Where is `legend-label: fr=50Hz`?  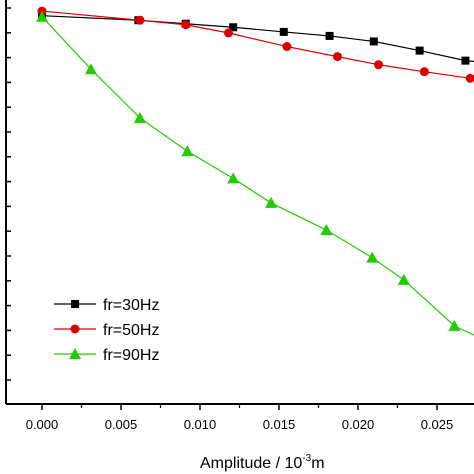
legend-label: fr=50Hz is located at coordinates (131, 330).